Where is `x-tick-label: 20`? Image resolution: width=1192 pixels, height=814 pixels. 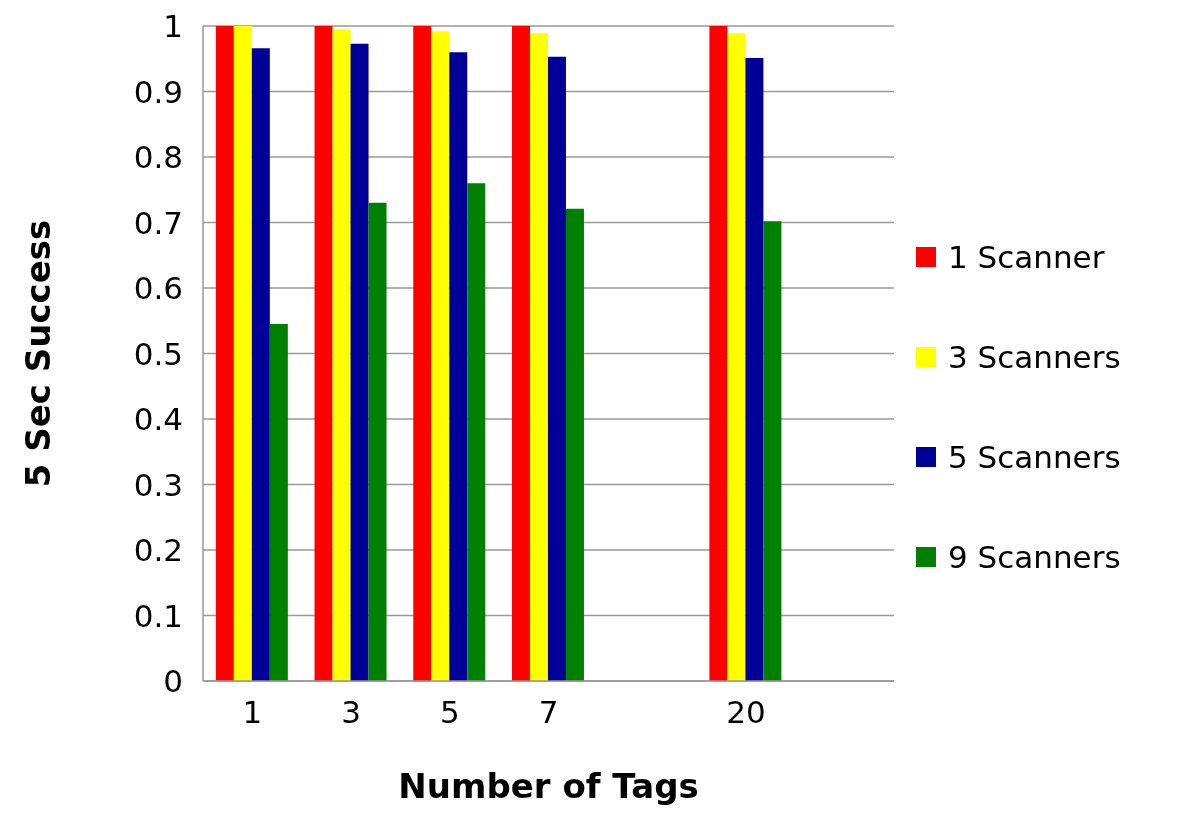
x-tick-label: 20 is located at coordinates (746, 712).